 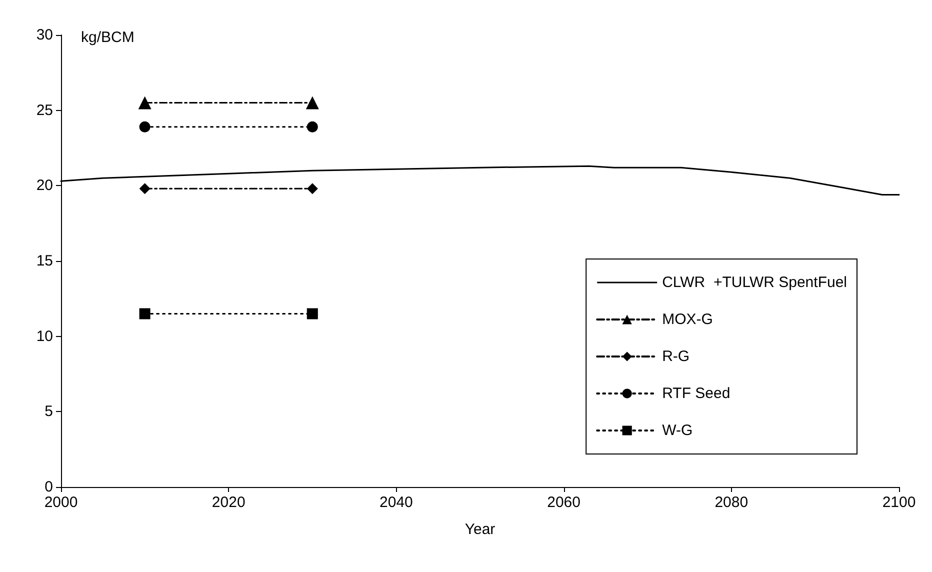 What do you see at coordinates (677, 430) in the screenshot?
I see `legend-label: W-G` at bounding box center [677, 430].